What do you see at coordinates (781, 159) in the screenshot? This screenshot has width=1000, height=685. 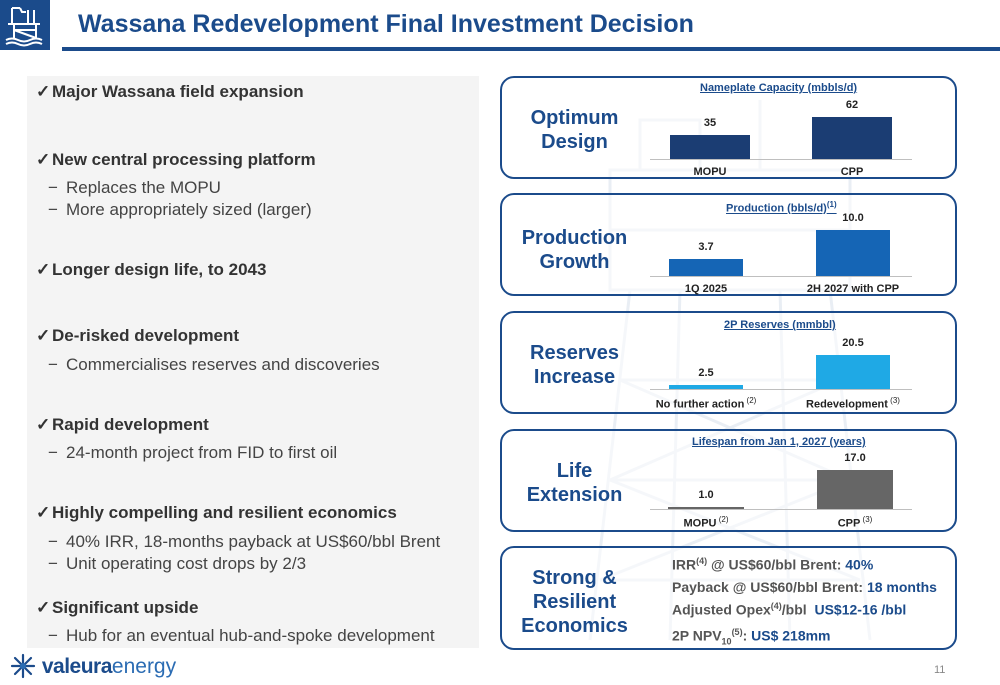 I see `chart-baseline-capacity` at bounding box center [781, 159].